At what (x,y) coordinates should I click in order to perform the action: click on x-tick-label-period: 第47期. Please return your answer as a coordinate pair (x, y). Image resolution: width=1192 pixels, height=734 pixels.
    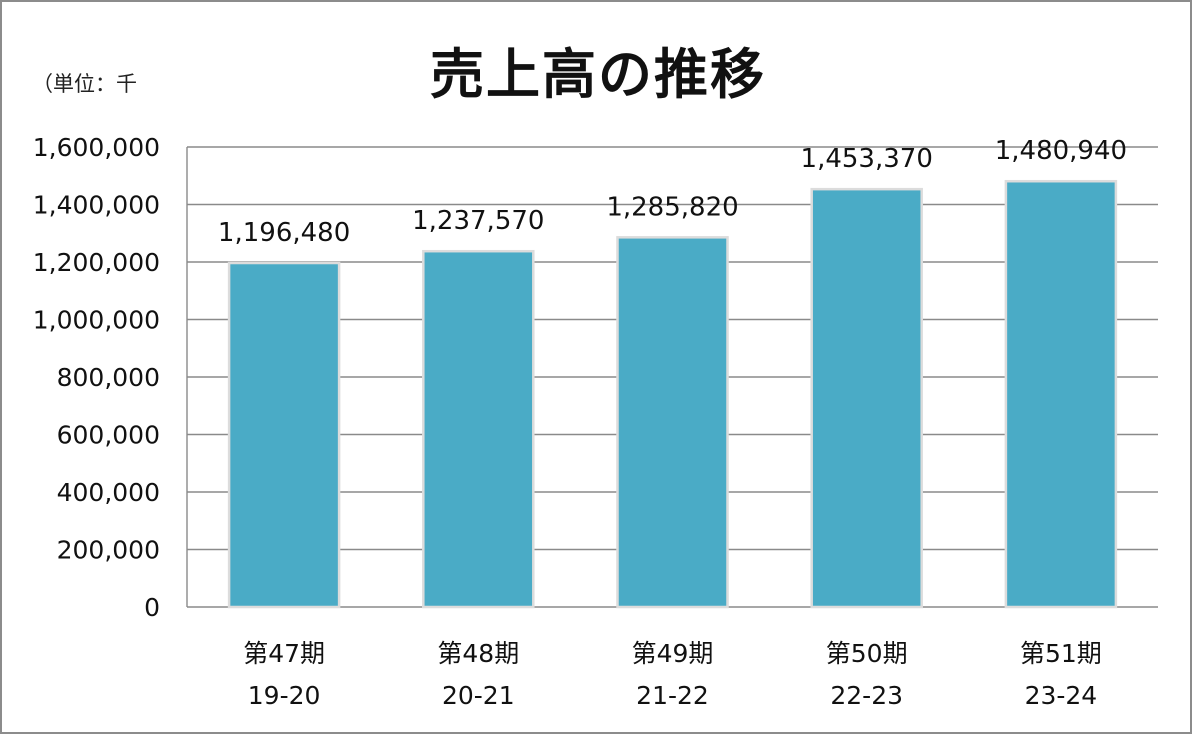
    Looking at the image, I should click on (284, 653).